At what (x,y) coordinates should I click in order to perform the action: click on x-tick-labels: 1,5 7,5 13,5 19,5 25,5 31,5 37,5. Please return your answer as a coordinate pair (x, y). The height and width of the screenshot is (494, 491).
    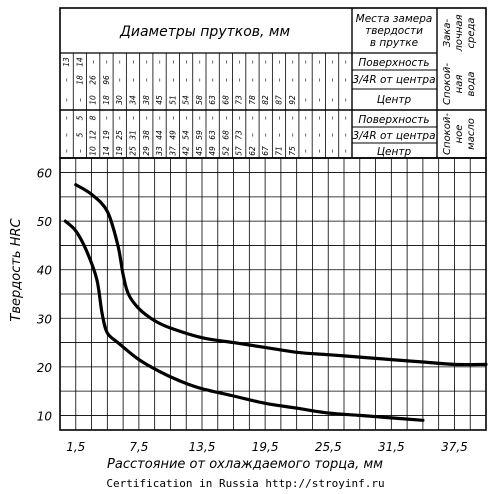
    Looking at the image, I should click on (267, 447).